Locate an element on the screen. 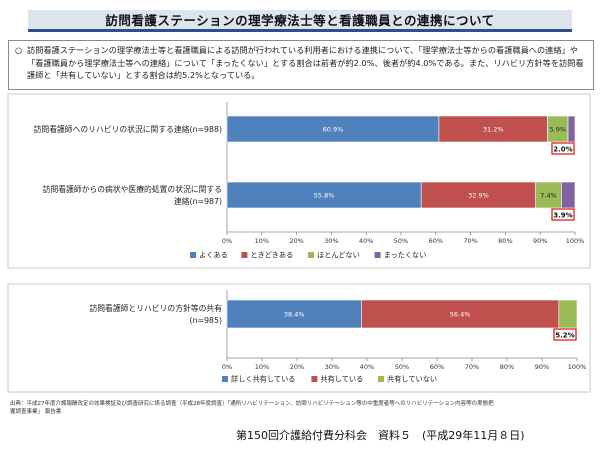 The height and width of the screenshot is (450, 600). category-label: 訪問看護師とリハビリの方針等の共有 is located at coordinates (155, 308).